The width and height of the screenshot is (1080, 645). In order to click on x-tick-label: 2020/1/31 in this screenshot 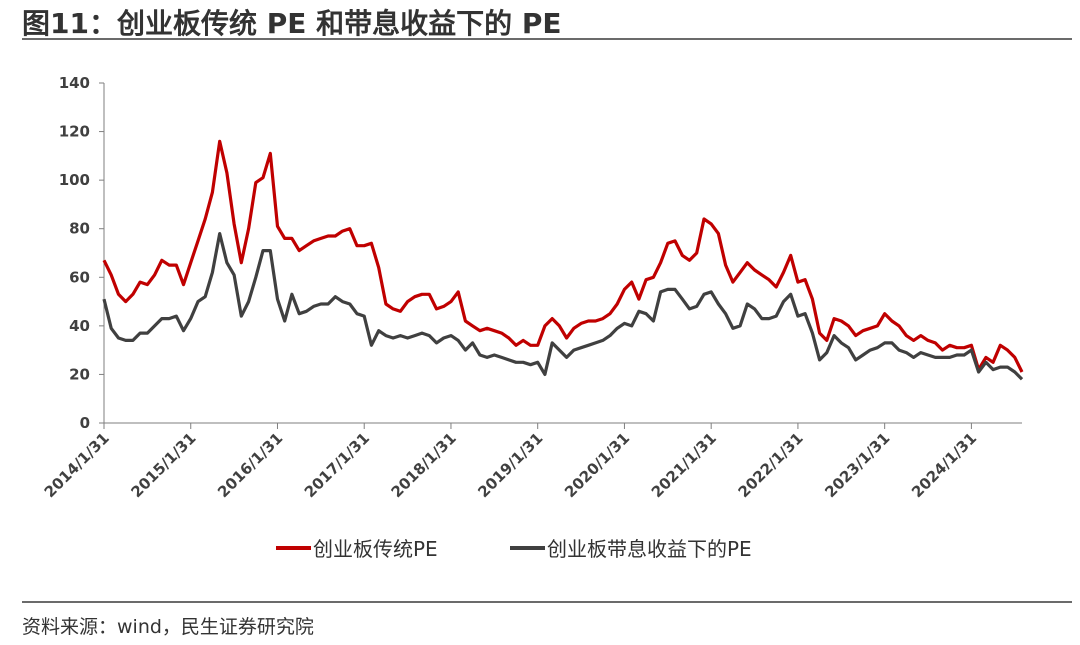, I will do `click(597, 465)`.